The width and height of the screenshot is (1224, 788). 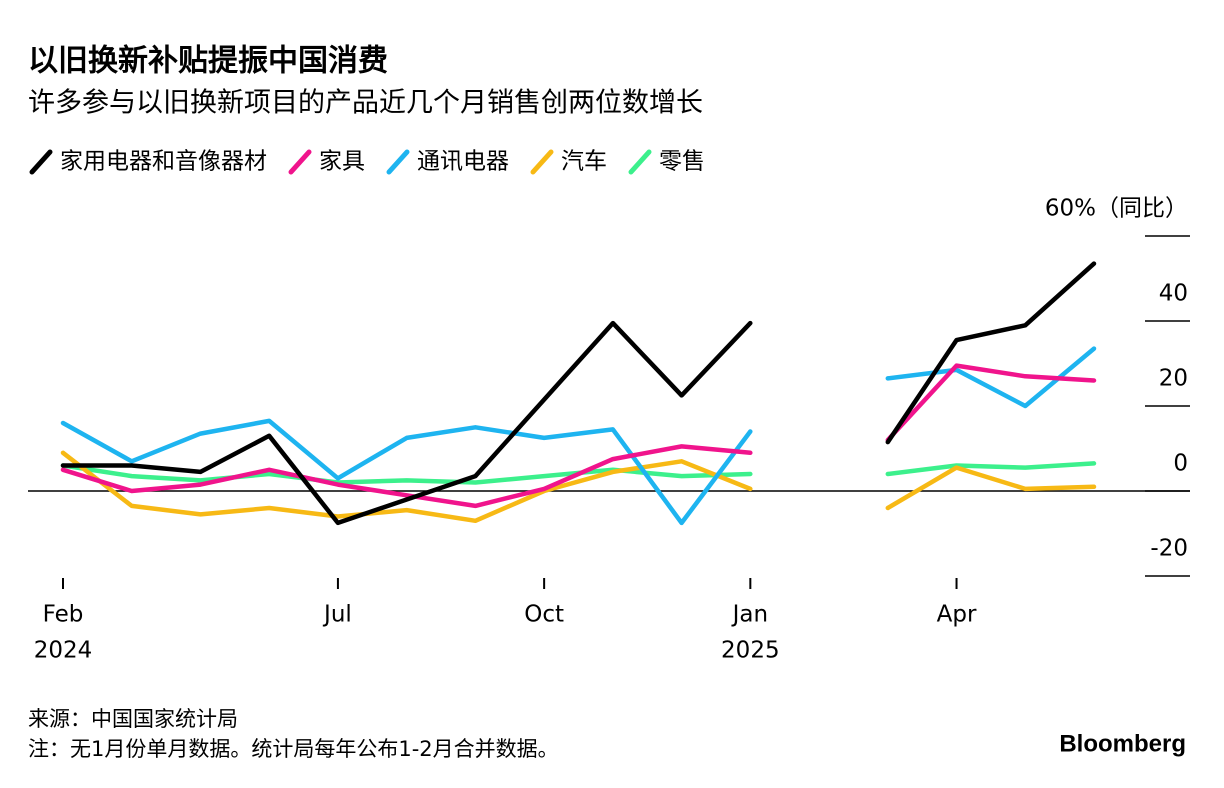 What do you see at coordinates (1173, 294) in the screenshot?
I see `y-tick-label: 40` at bounding box center [1173, 294].